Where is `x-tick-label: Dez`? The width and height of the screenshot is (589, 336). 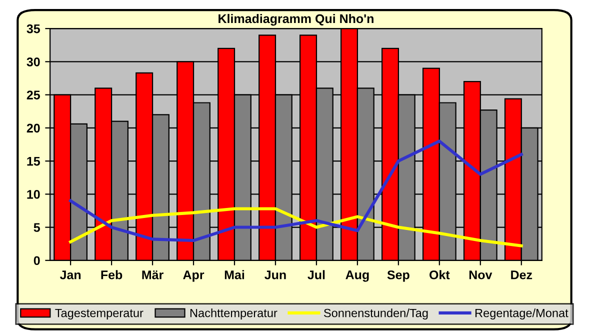 x-tick-label: Dez is located at coordinates (521, 275).